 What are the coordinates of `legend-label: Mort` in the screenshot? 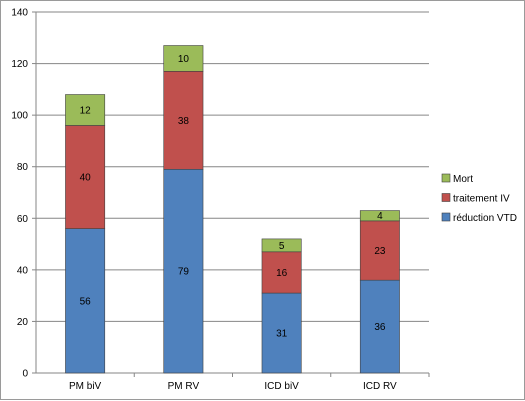 It's located at (463, 179).